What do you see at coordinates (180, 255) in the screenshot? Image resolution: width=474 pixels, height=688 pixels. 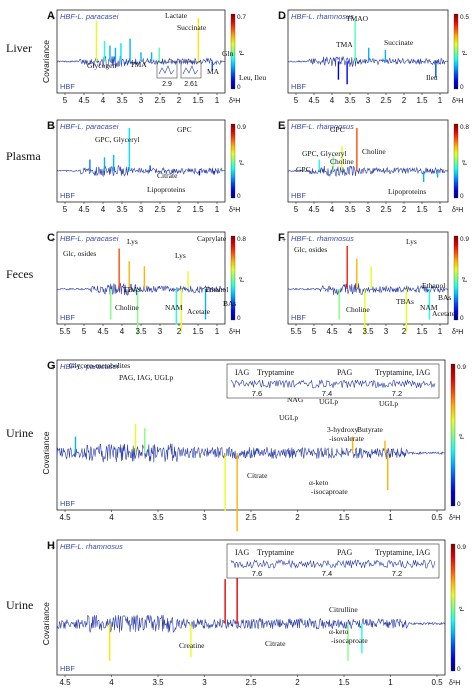 I see `peak-annotation: Lys` at bounding box center [180, 255].